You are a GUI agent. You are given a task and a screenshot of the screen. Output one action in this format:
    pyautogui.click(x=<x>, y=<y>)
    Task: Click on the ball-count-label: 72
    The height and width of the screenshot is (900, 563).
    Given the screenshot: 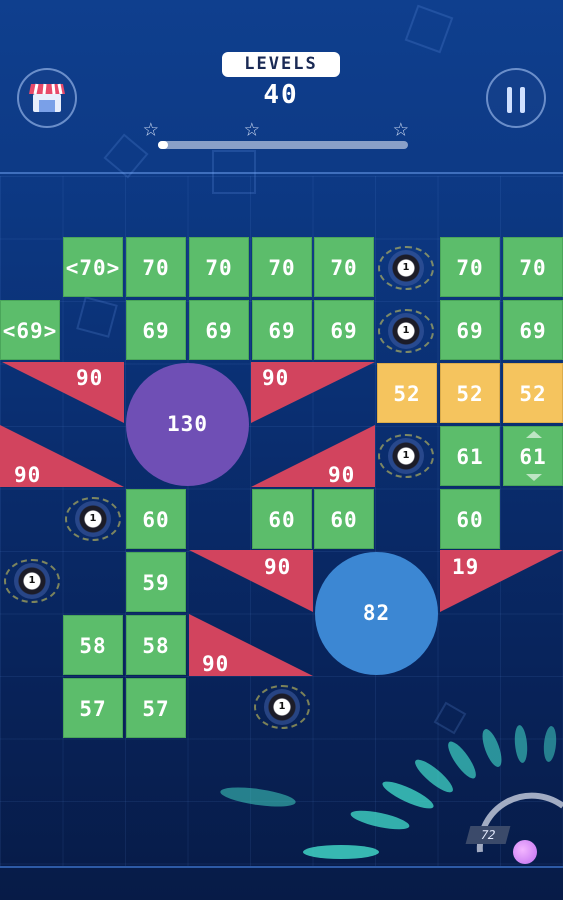 What is the action you would take?
    pyautogui.click(x=488, y=835)
    